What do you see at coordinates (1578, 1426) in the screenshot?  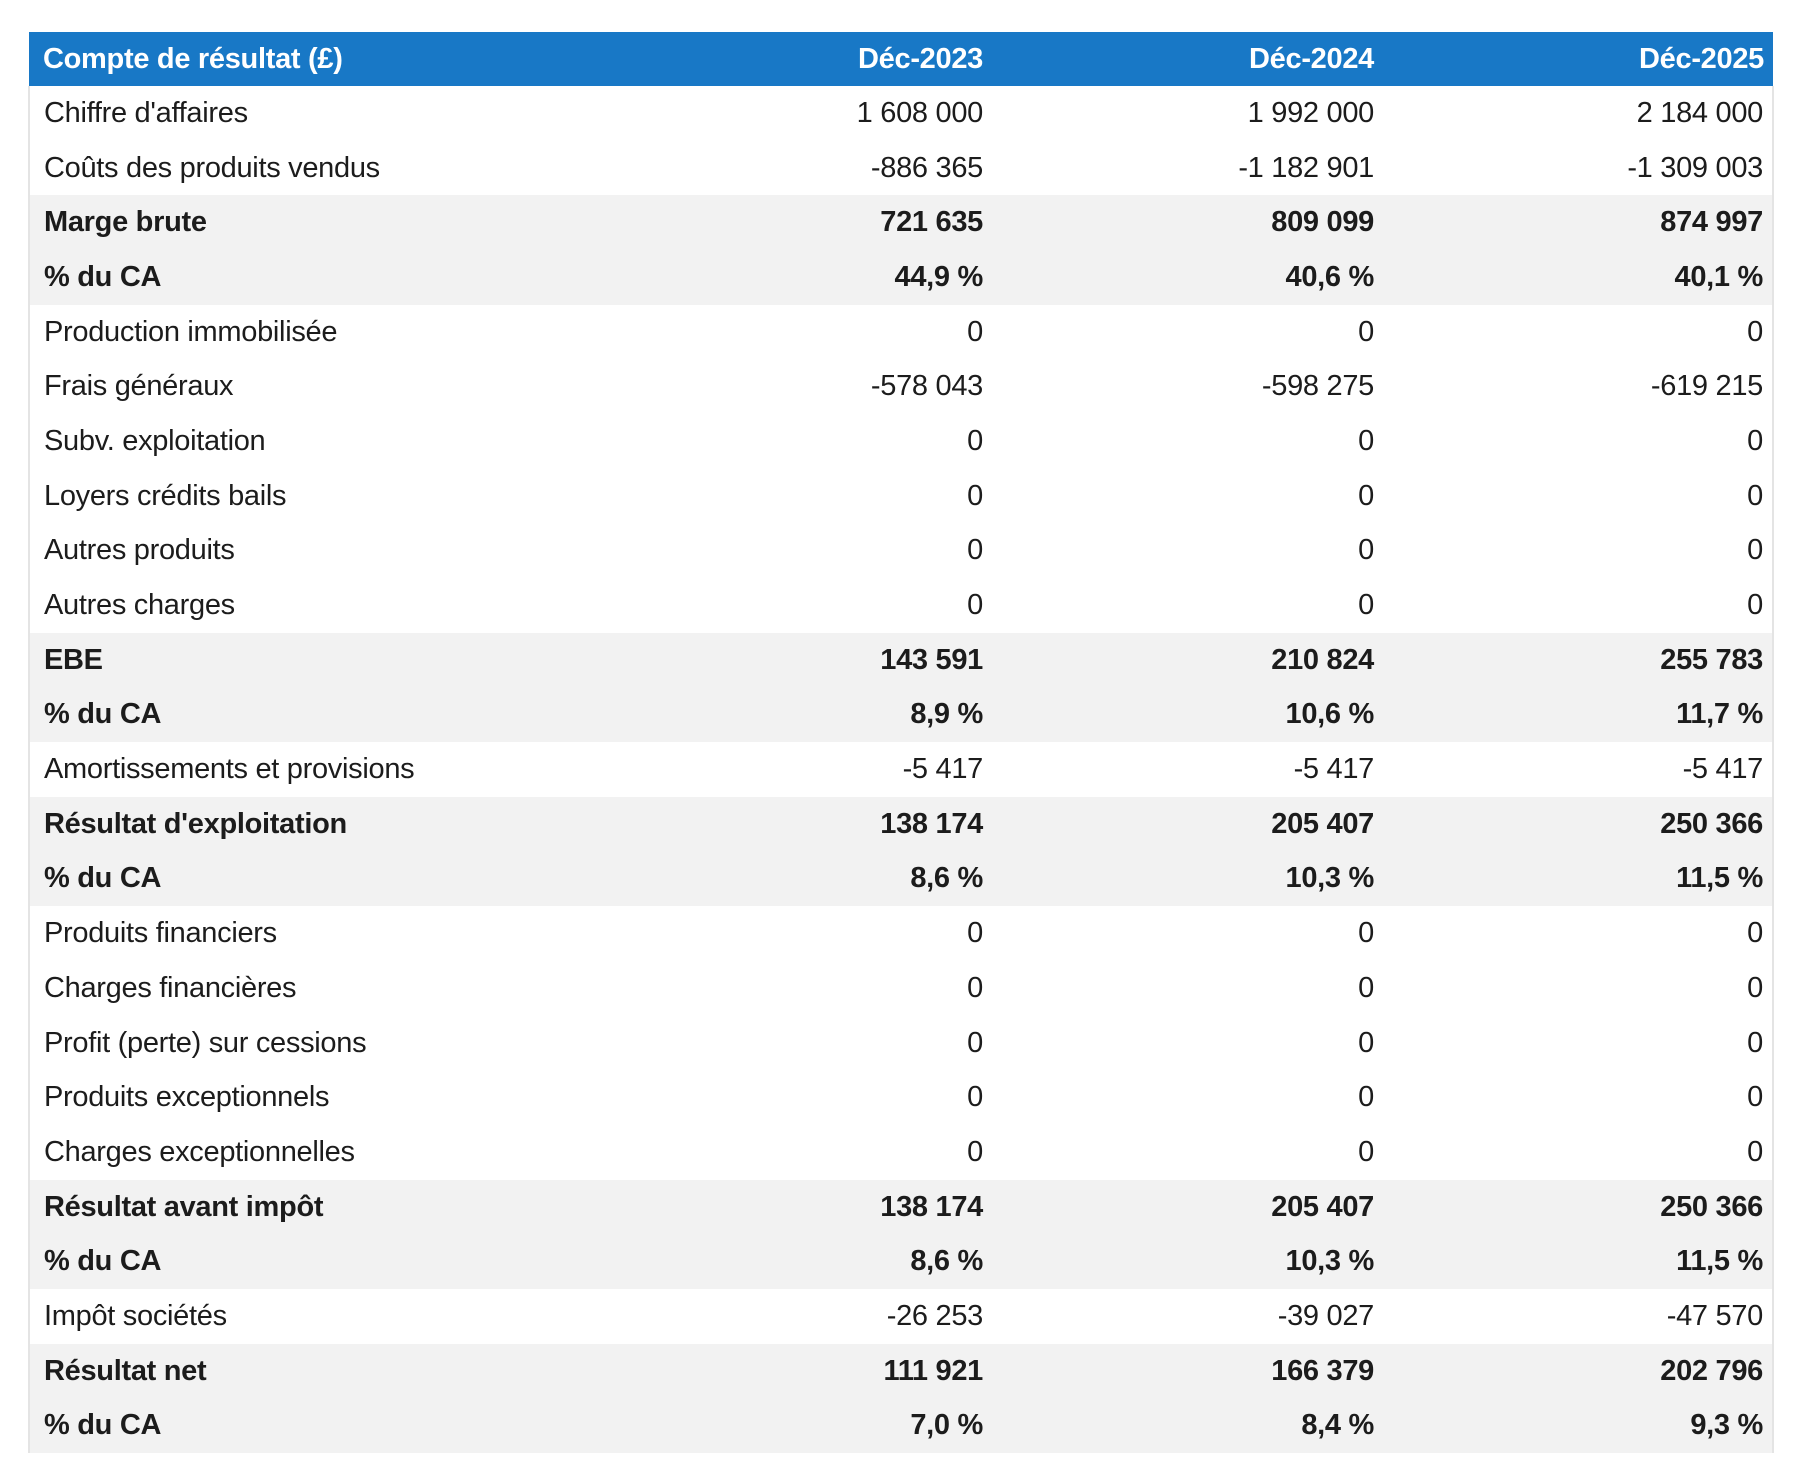 I see `cell-value: 9,3 %` at bounding box center [1578, 1426].